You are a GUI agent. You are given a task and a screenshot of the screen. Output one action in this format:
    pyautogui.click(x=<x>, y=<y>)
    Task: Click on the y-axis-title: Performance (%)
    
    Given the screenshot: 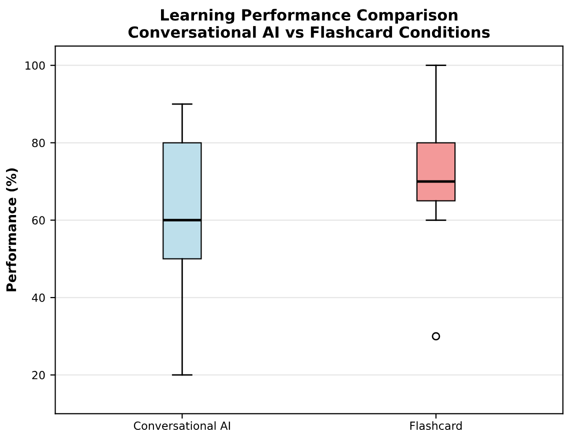 What is the action you would take?
    pyautogui.click(x=12, y=230)
    